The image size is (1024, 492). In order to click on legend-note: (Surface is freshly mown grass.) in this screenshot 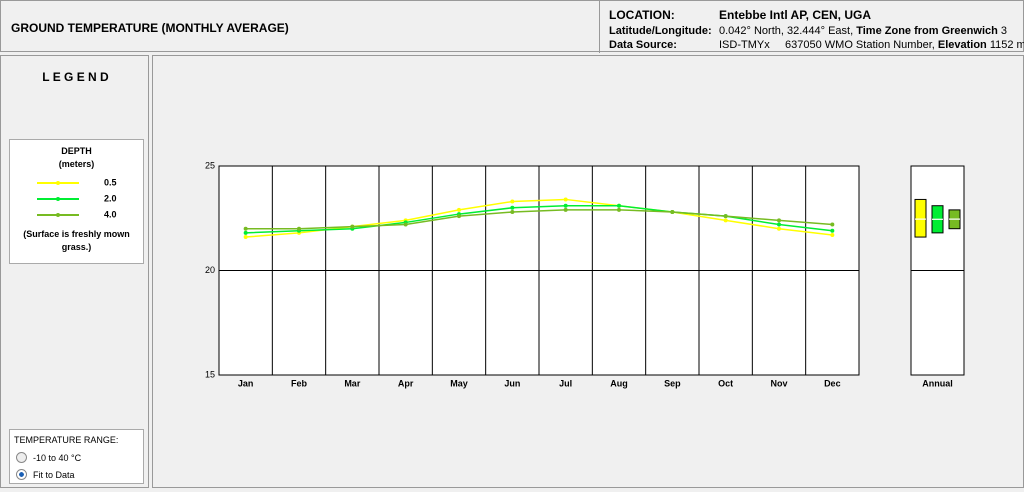, I will do `click(76, 240)`.